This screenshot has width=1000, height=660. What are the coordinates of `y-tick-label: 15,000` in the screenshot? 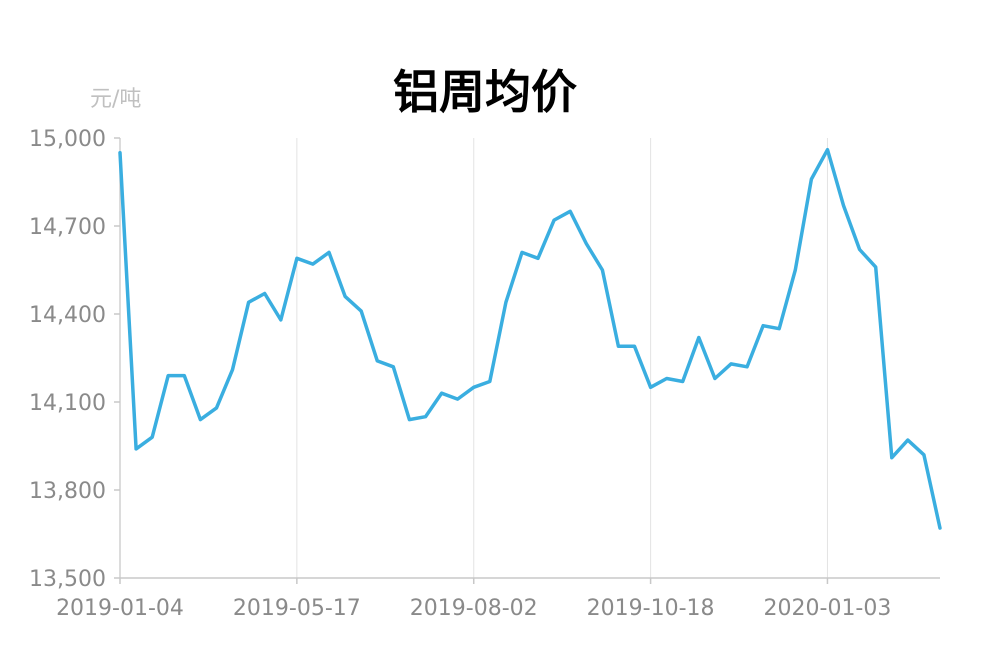 It's located at (67, 139).